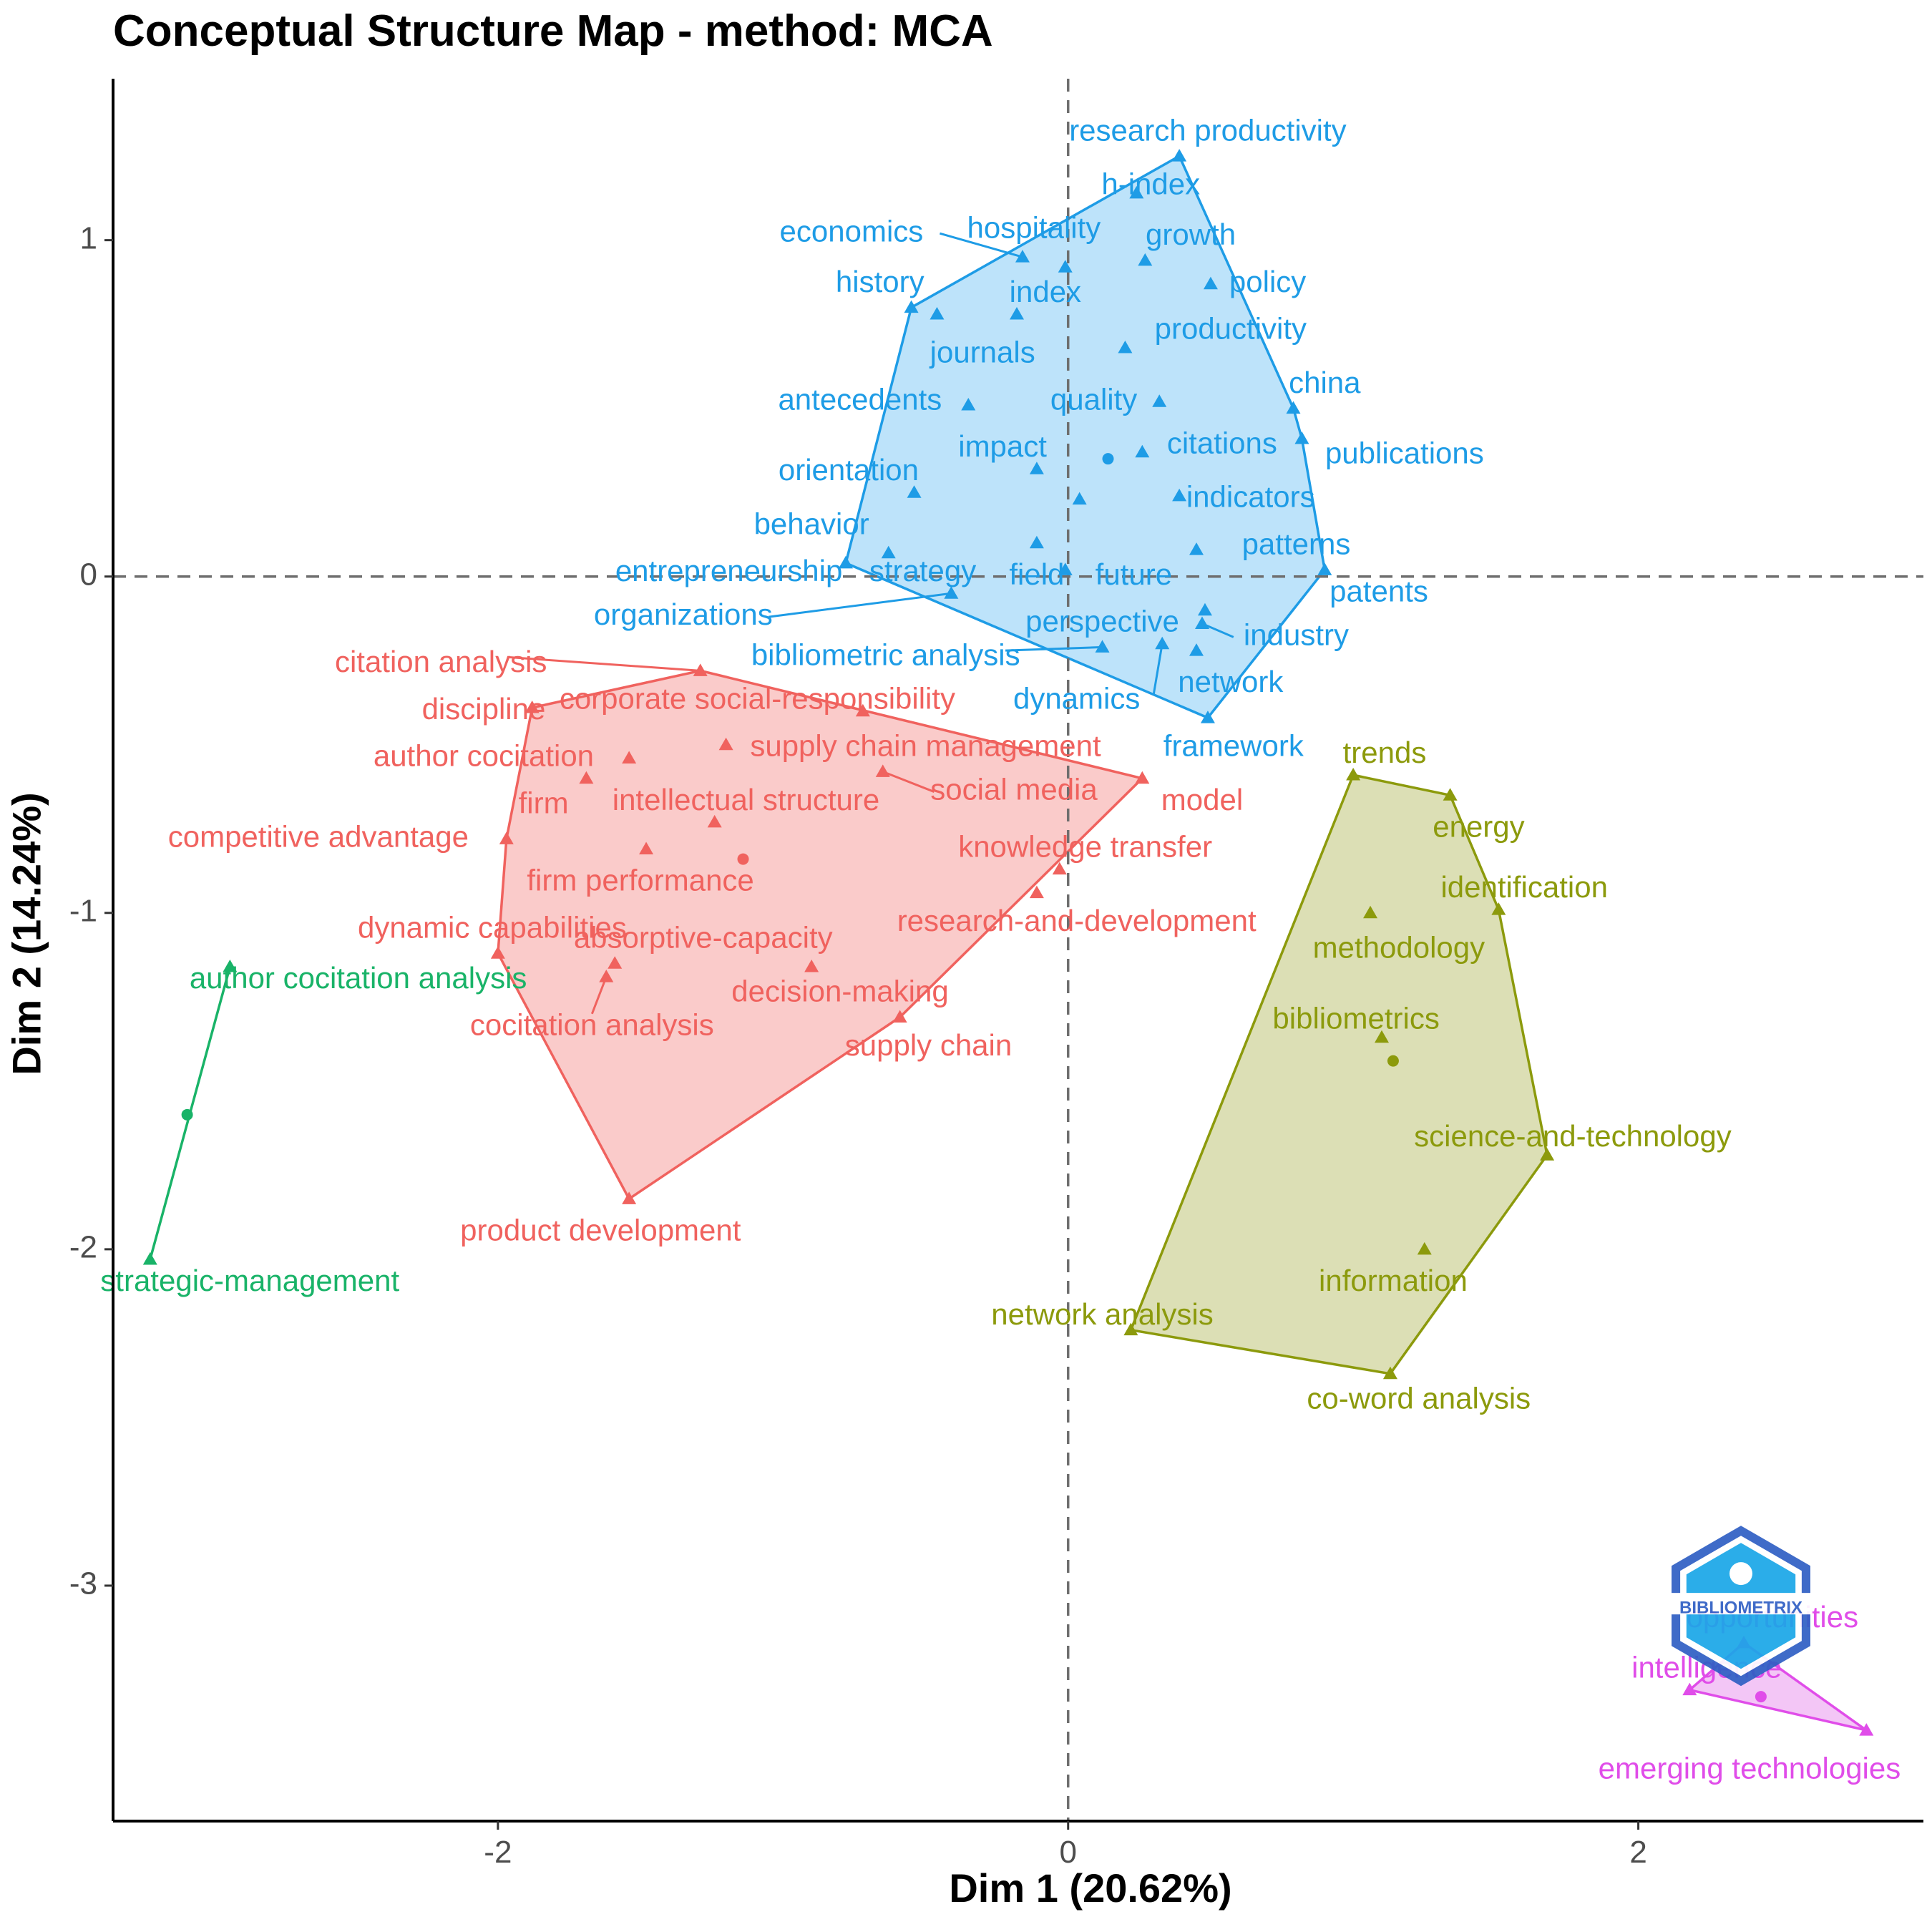 The width and height of the screenshot is (1932, 1932). What do you see at coordinates (1191, 234) in the screenshot?
I see `point-label: growth` at bounding box center [1191, 234].